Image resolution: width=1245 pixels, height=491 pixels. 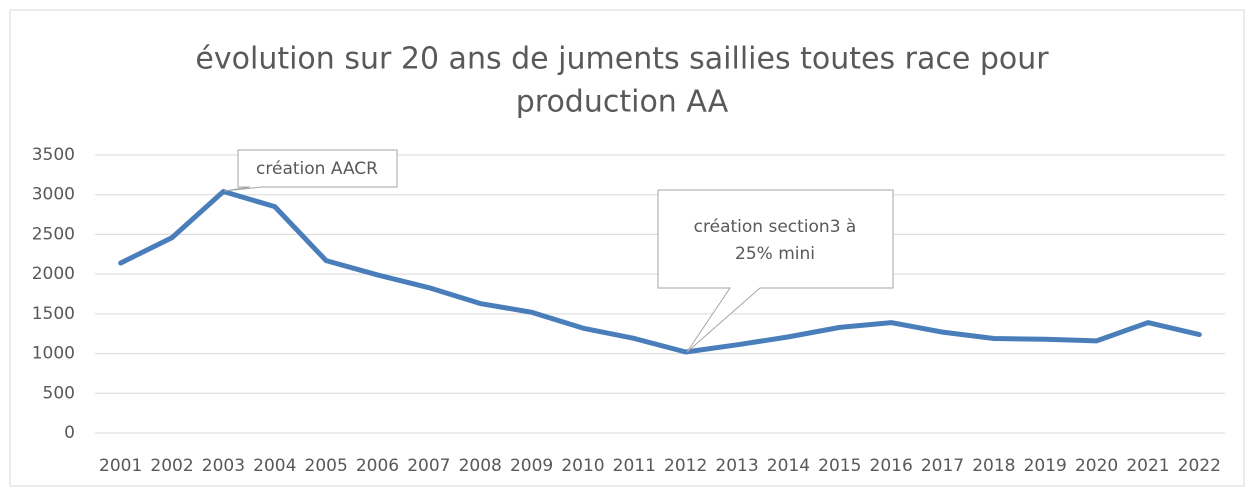 I want to click on x-tick-label: 2021, so click(x=1147, y=466).